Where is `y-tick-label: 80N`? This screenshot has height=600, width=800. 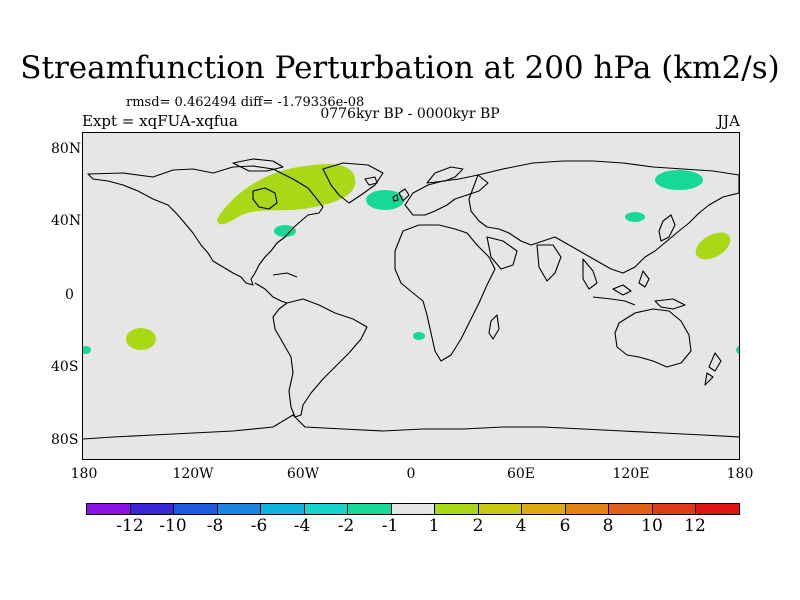 y-tick-label: 80N is located at coordinates (66, 149).